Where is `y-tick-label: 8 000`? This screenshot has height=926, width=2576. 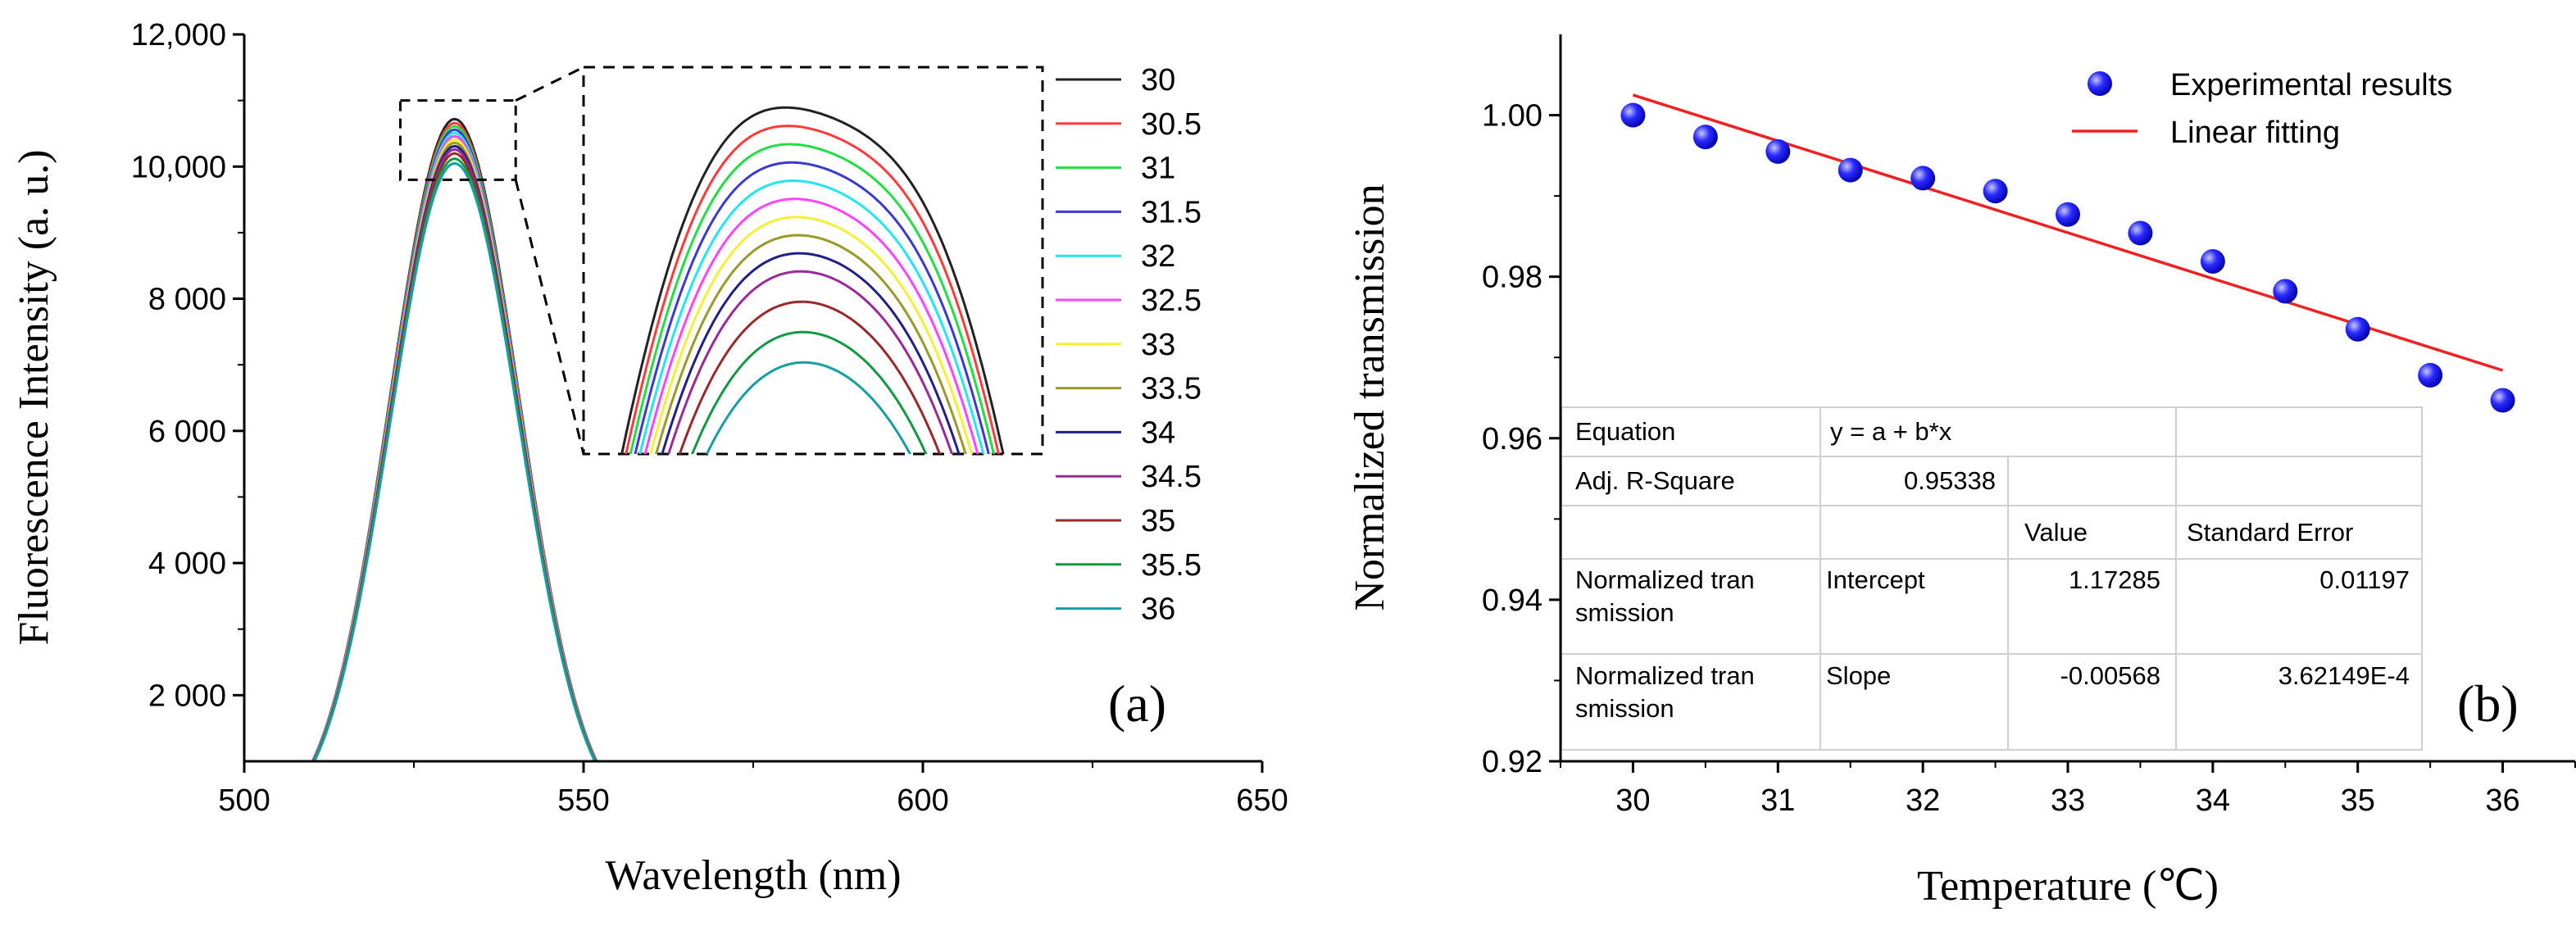 y-tick-label: 8 000 is located at coordinates (187, 300).